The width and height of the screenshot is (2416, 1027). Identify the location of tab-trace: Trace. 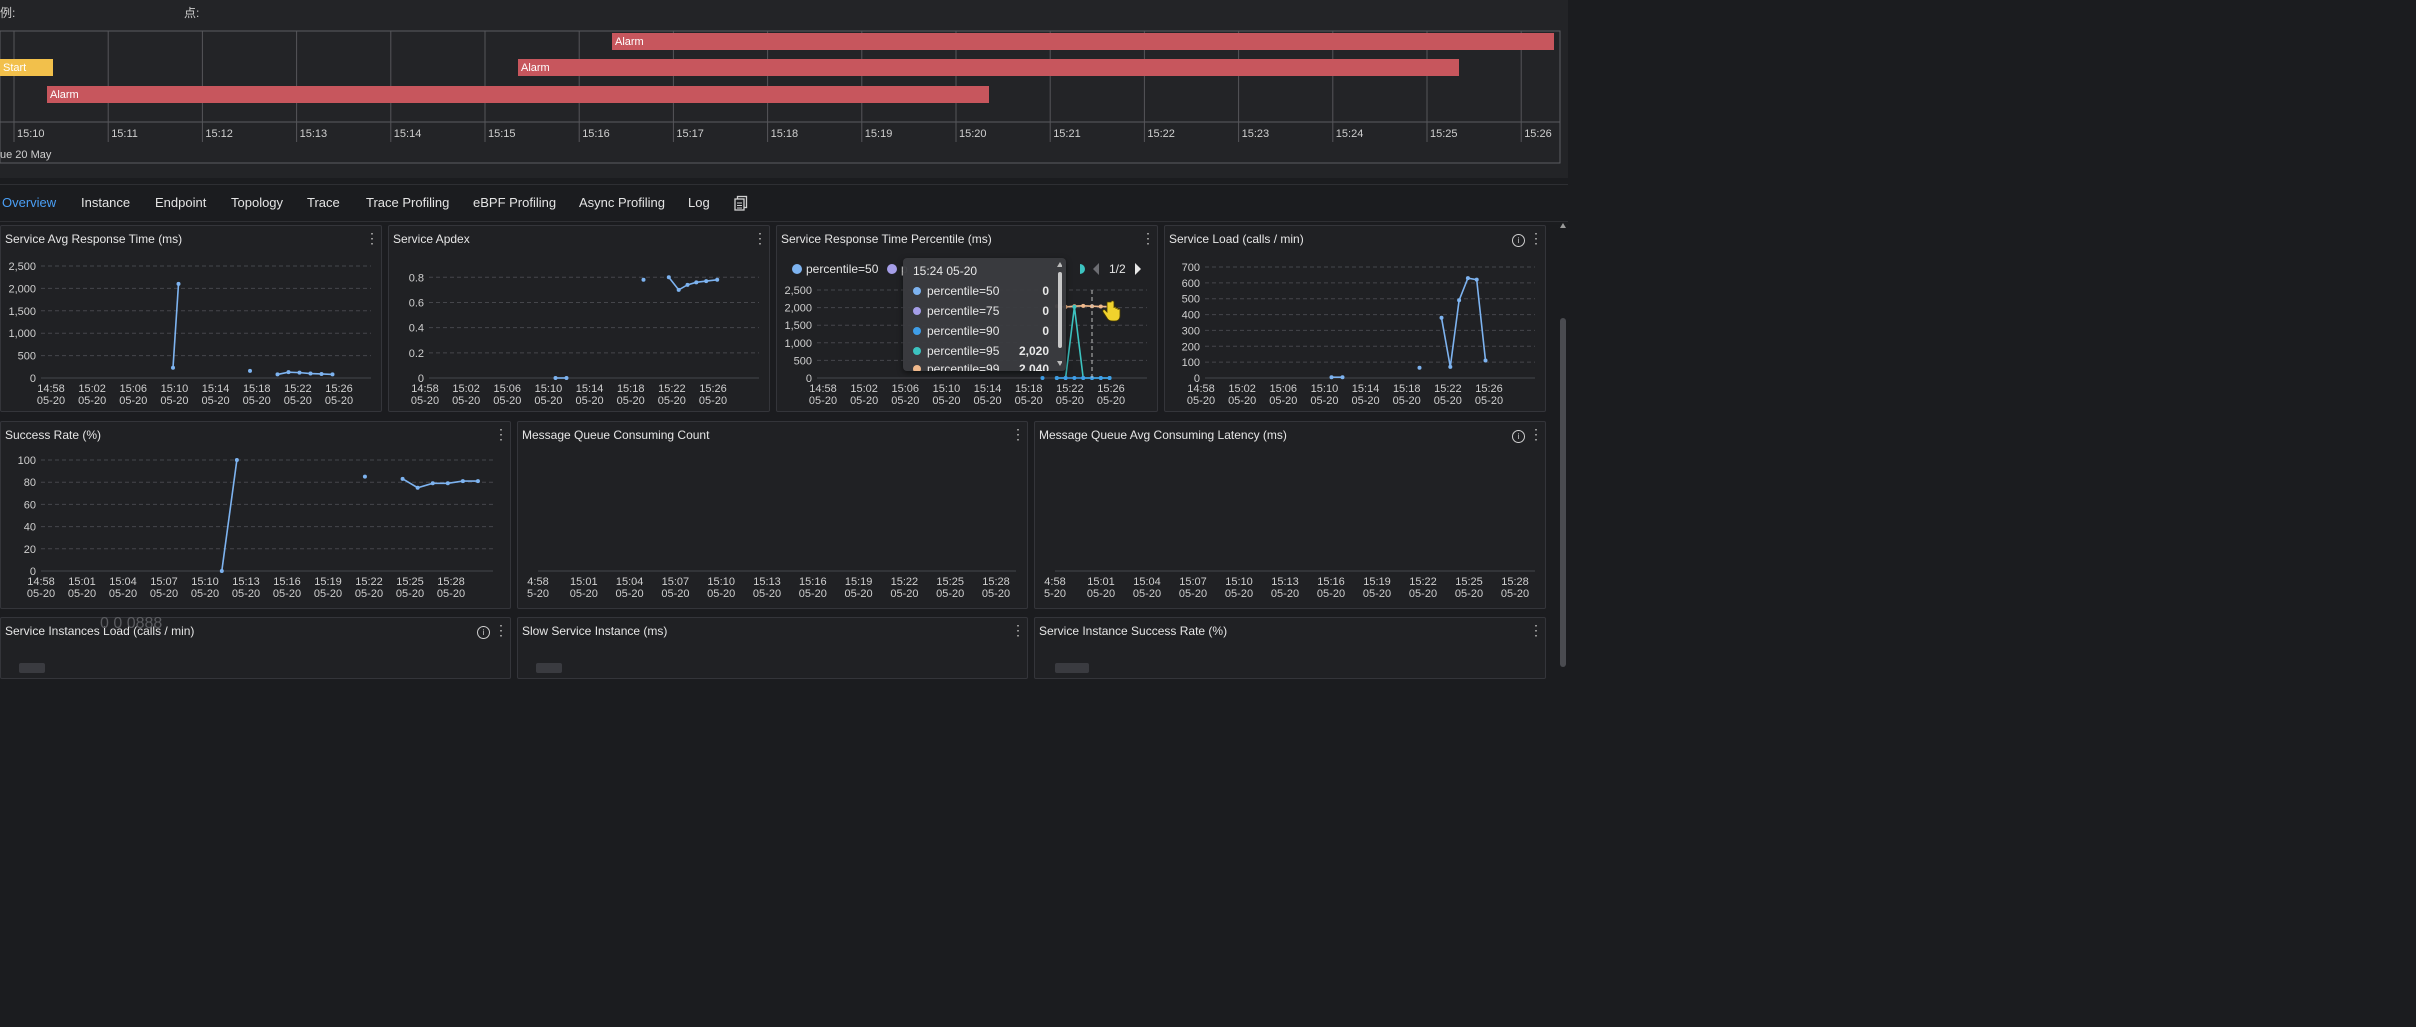
(323, 202).